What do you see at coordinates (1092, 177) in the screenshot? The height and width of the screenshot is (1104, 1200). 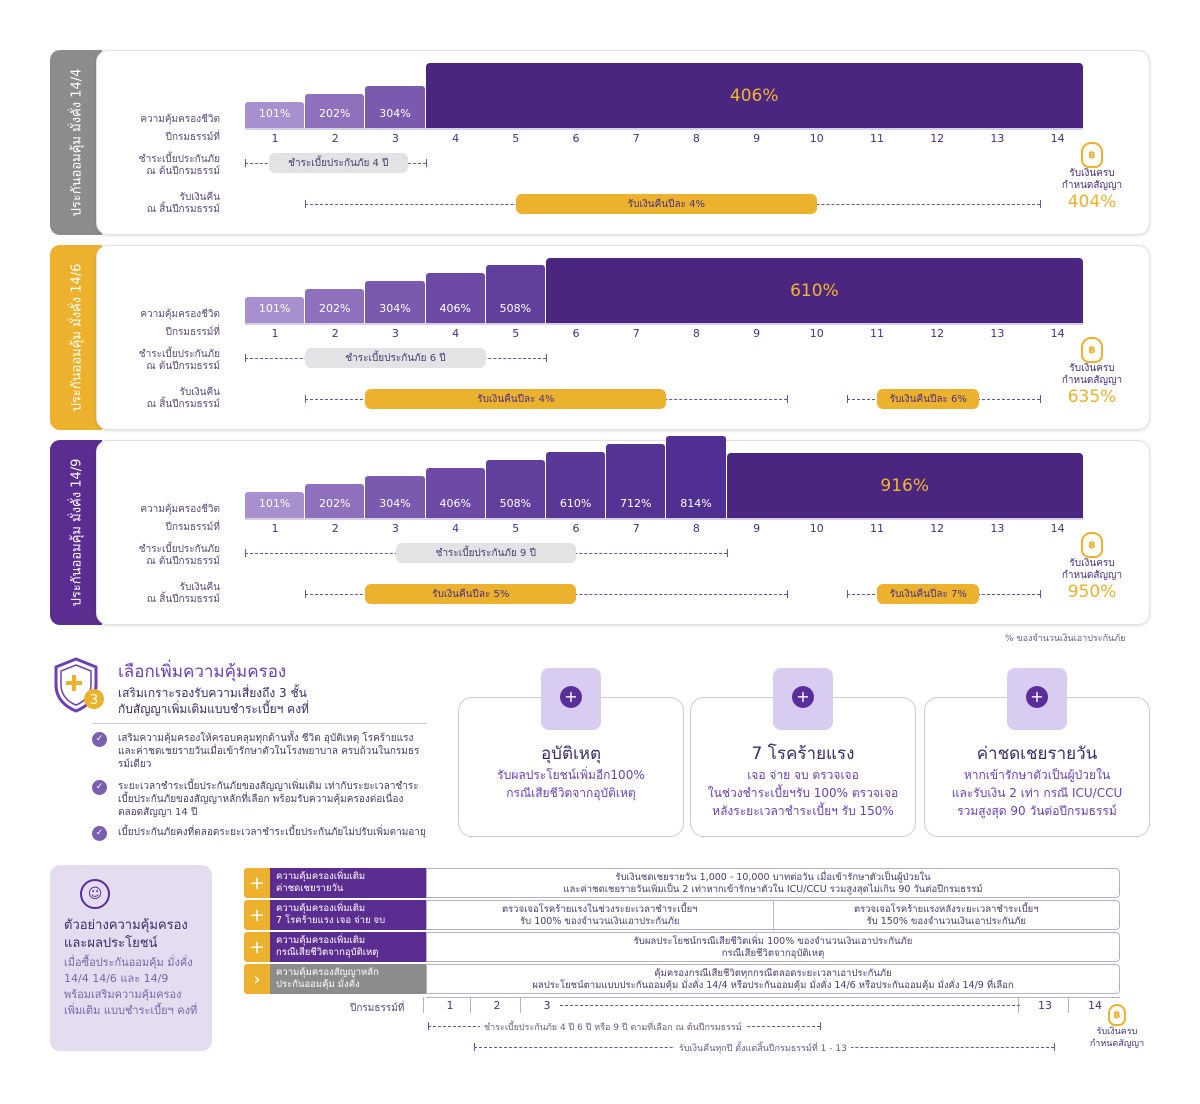 I see `maturity: ฿รับเงินครบ กำหนดสัญญา 404%` at bounding box center [1092, 177].